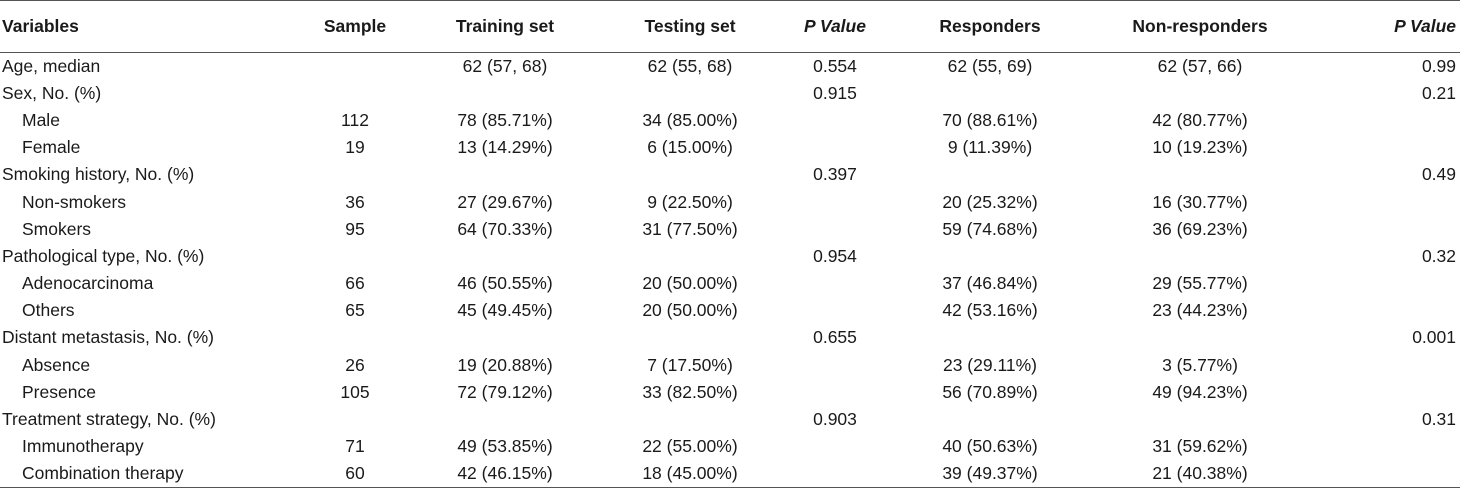 The width and height of the screenshot is (1460, 500). Describe the element at coordinates (150, 474) in the screenshot. I see `cell-variable: Combination therapy` at that location.